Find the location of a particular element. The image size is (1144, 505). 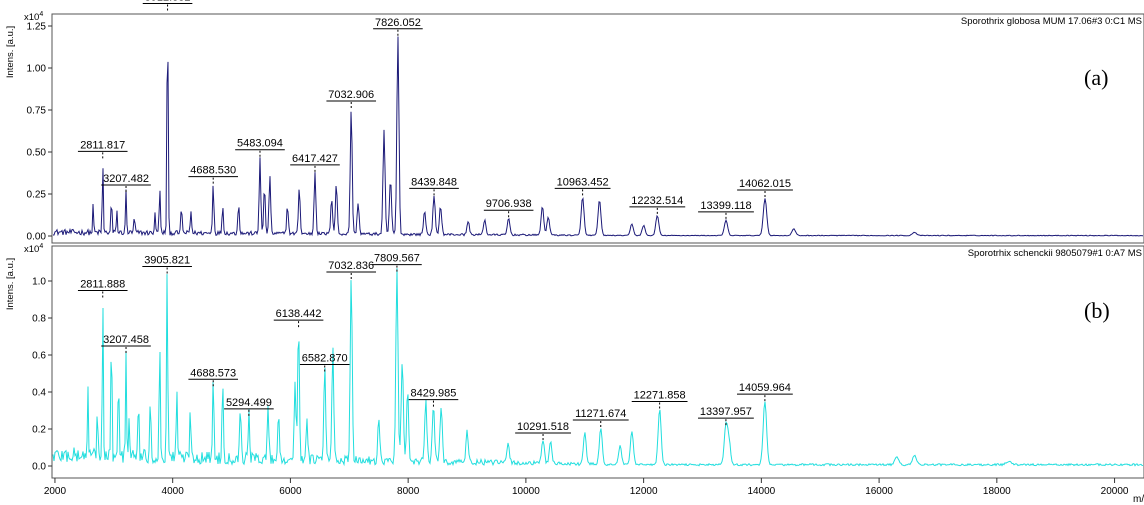

peak-annotation: 11271.674 is located at coordinates (600, 418).